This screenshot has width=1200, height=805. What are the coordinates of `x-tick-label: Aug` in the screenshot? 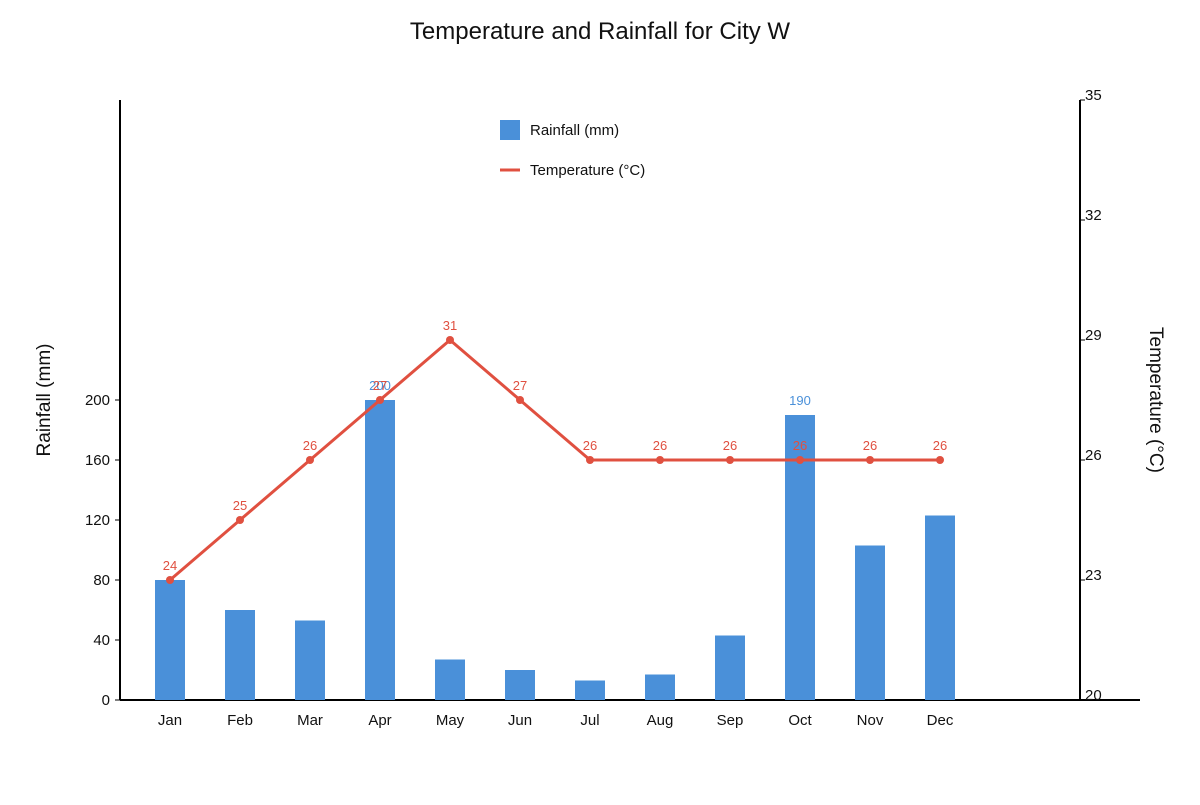 It's located at (660, 720).